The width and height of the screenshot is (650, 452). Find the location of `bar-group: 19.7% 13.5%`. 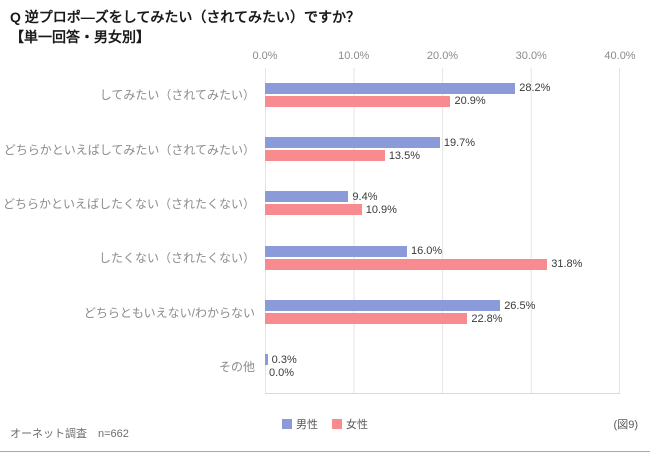

bar-group: 19.7% 13.5% is located at coordinates (442, 149).